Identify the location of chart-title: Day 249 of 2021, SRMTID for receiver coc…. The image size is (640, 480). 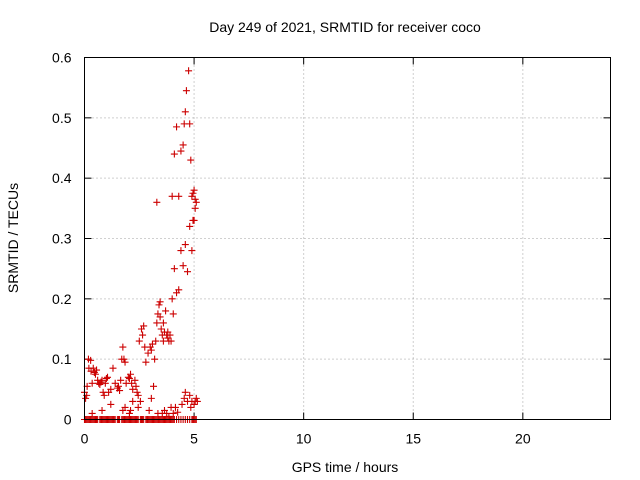
(345, 27).